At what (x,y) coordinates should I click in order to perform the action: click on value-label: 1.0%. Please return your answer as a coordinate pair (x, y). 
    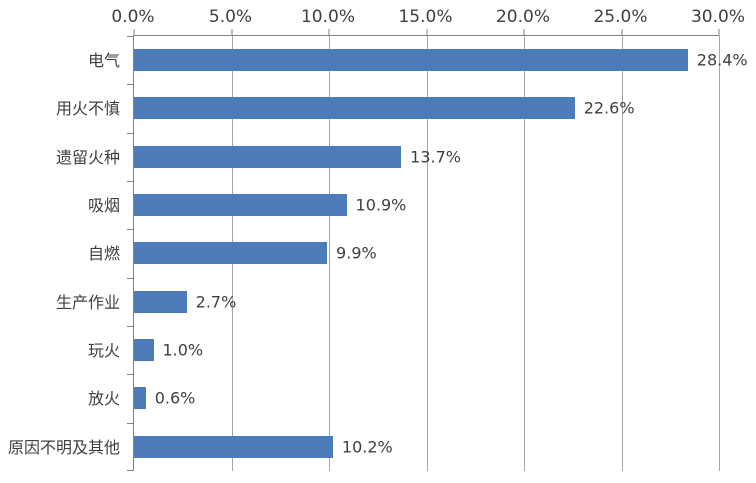
    Looking at the image, I should click on (183, 350).